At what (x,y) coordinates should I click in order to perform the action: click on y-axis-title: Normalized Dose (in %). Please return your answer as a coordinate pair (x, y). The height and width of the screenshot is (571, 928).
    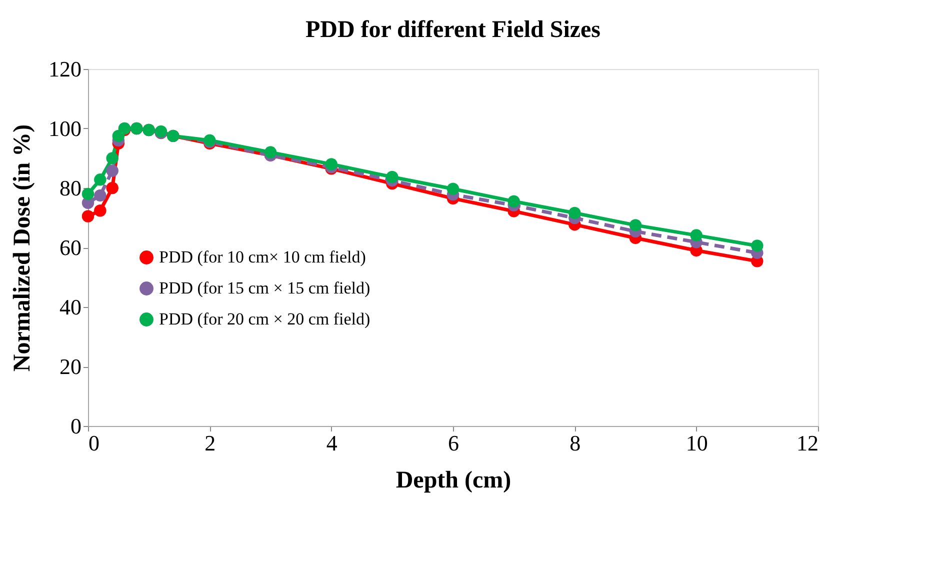
    Looking at the image, I should click on (23, 248).